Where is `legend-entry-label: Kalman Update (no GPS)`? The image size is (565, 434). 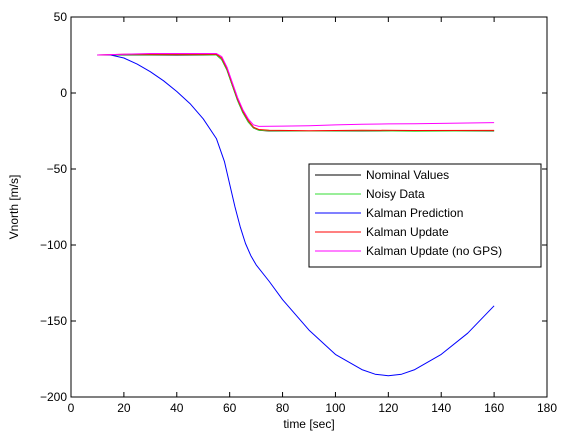 legend-entry-label: Kalman Update (no GPS) is located at coordinates (434, 251).